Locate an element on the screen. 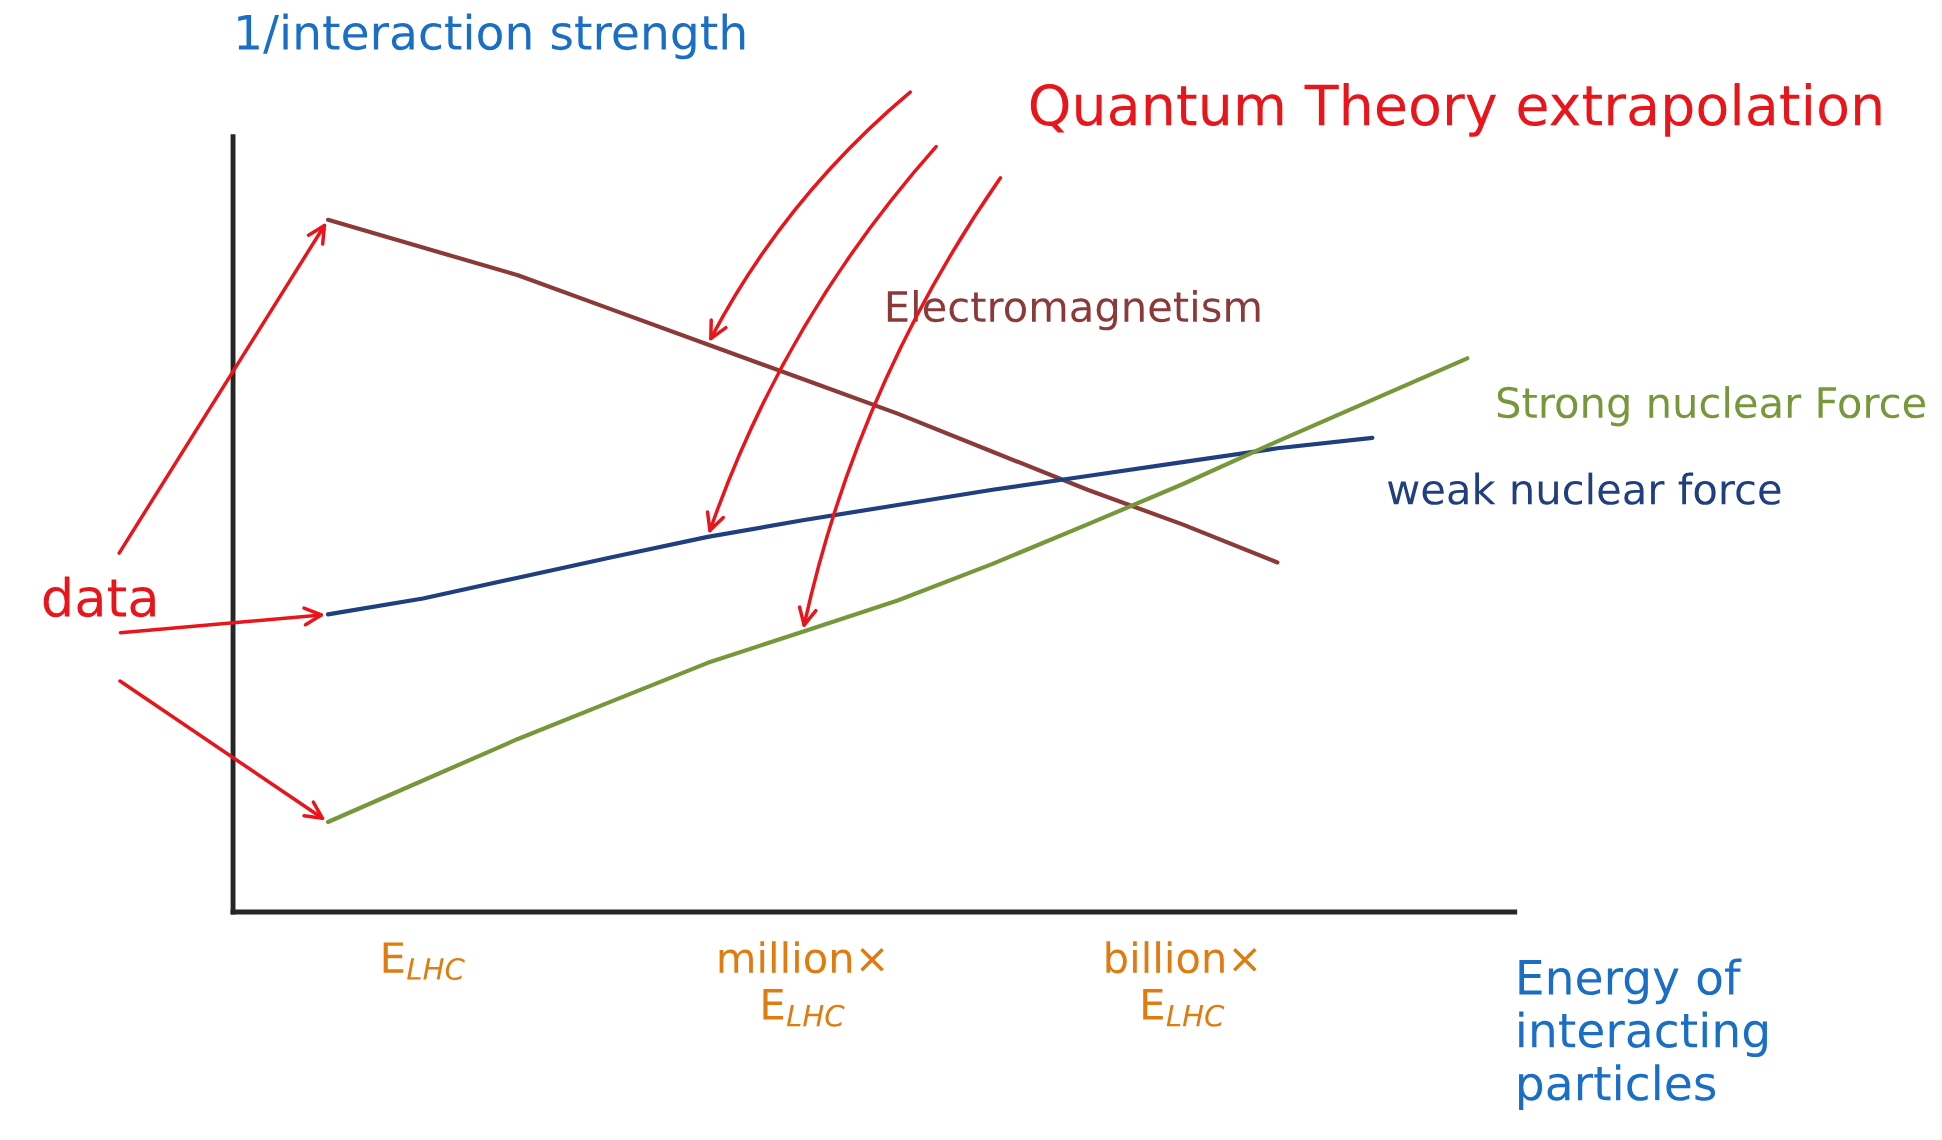 This screenshot has height=1140, width=1942. x-tick-label: E$_{LHC}$ is located at coordinates (424, 961).